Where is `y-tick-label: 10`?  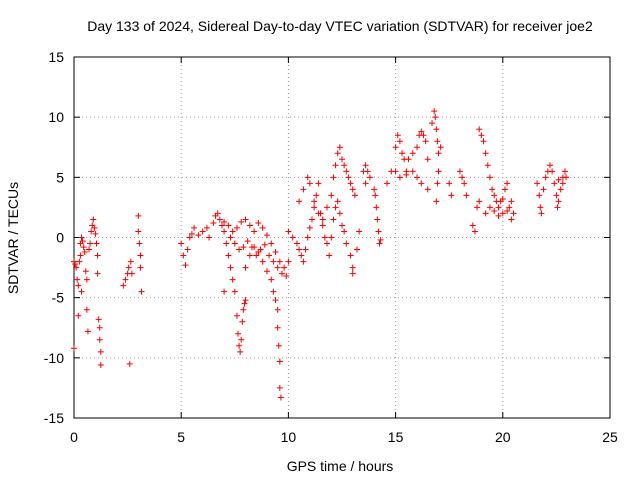 y-tick-label: 10 is located at coordinates (56, 117).